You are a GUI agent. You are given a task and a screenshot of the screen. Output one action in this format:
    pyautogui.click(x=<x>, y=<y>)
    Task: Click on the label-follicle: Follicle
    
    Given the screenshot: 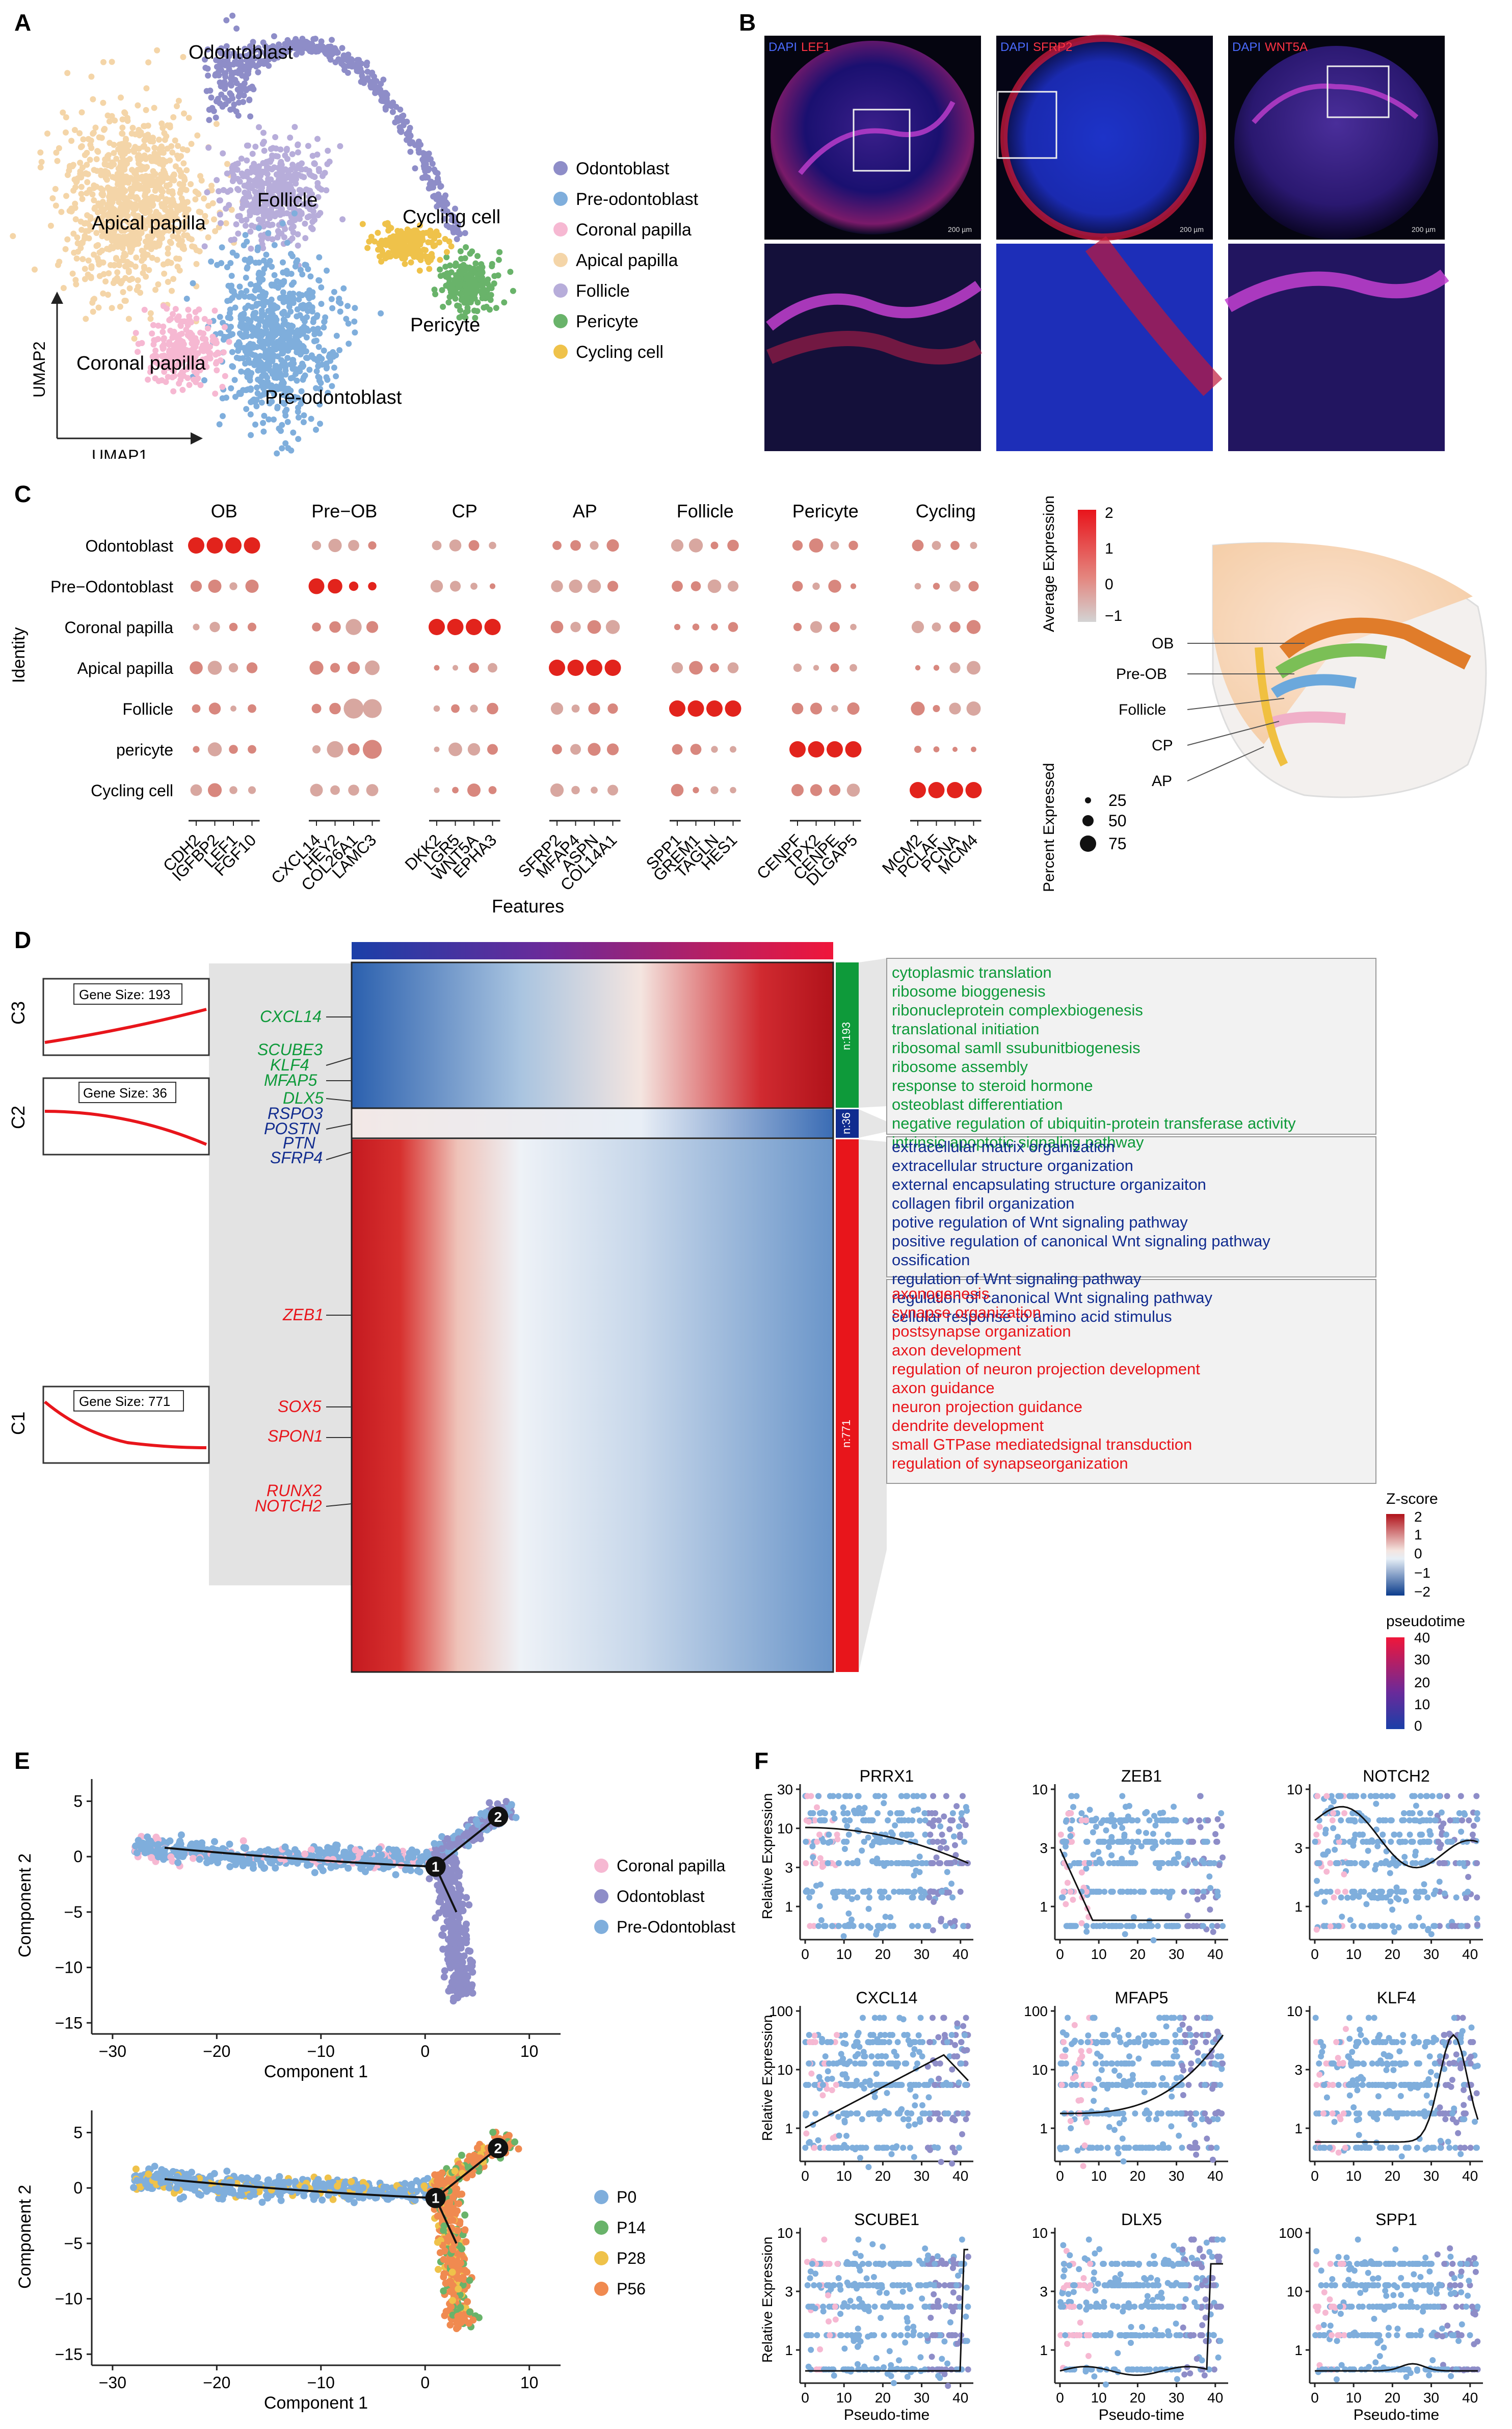 What is the action you would take?
    pyautogui.click(x=287, y=200)
    